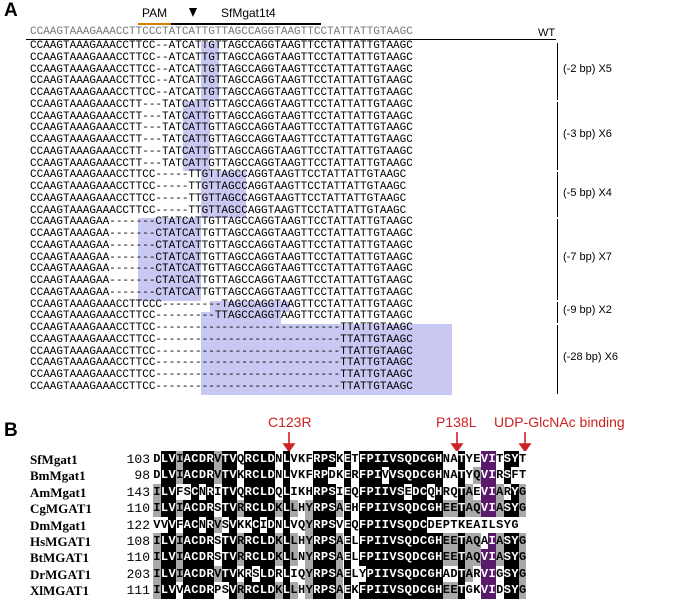 This screenshot has height=607, width=688. I want to click on sequence-start: 98, so click(142, 476).